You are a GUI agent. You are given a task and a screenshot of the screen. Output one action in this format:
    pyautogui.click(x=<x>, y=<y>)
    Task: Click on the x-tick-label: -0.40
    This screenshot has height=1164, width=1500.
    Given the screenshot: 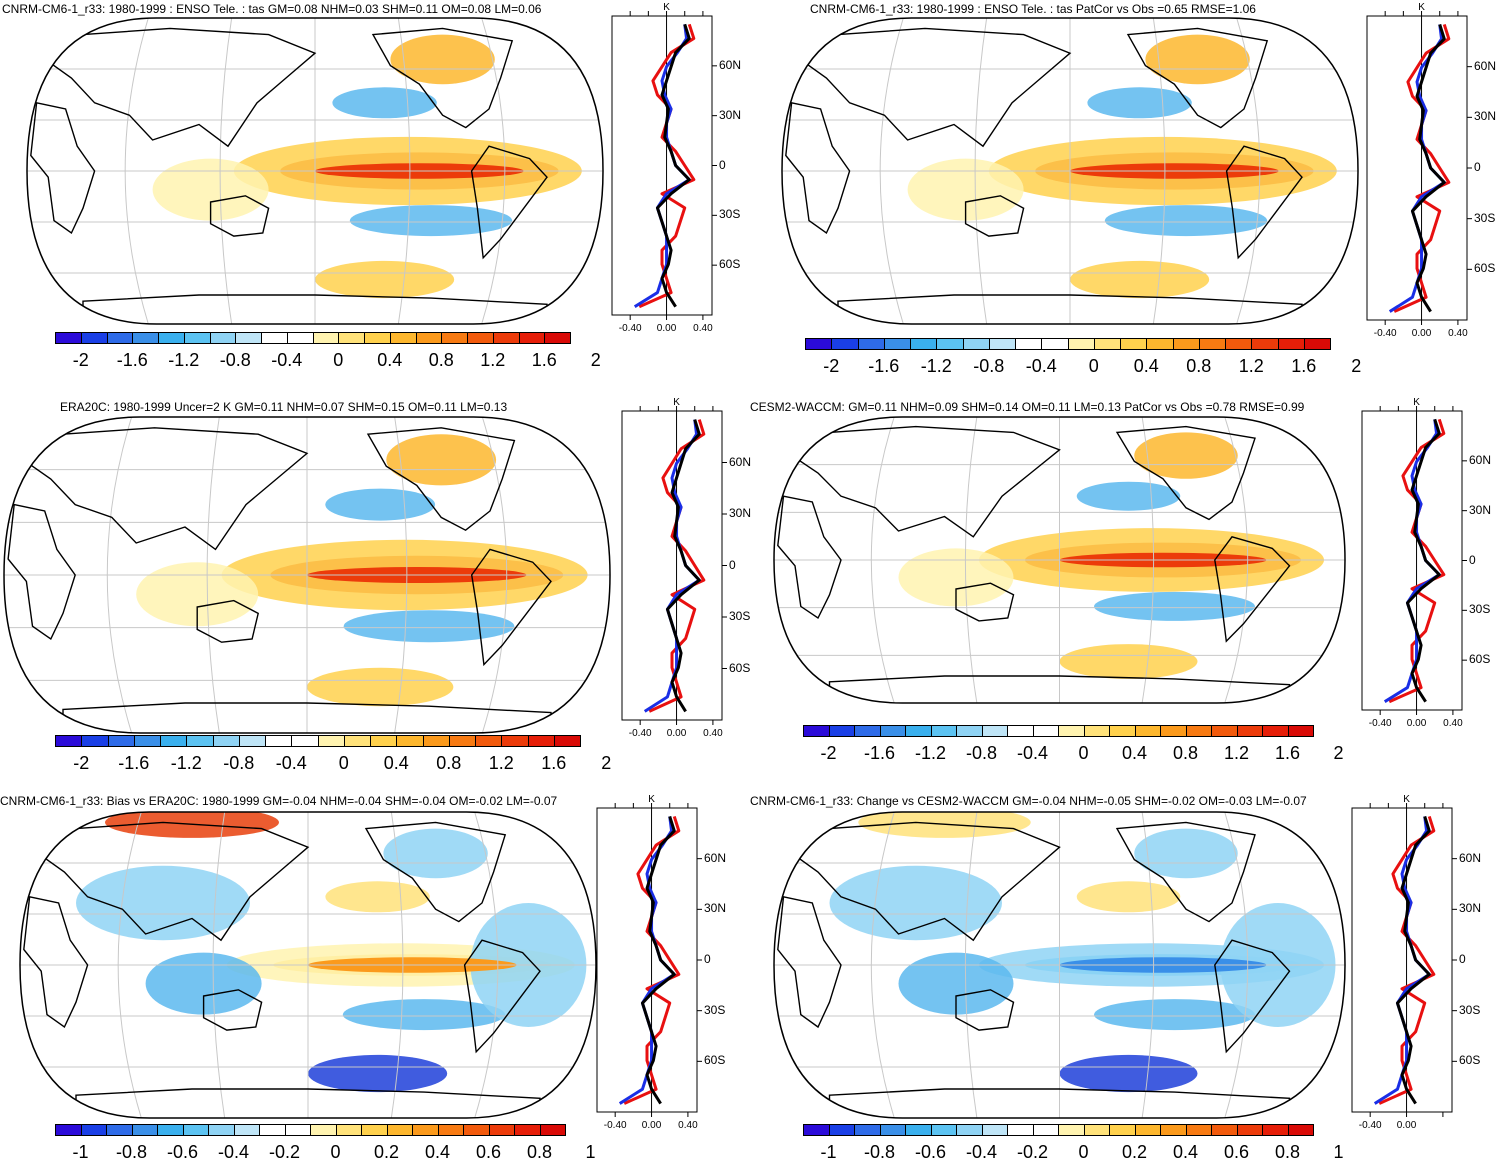 What is the action you would take?
    pyautogui.click(x=640, y=733)
    